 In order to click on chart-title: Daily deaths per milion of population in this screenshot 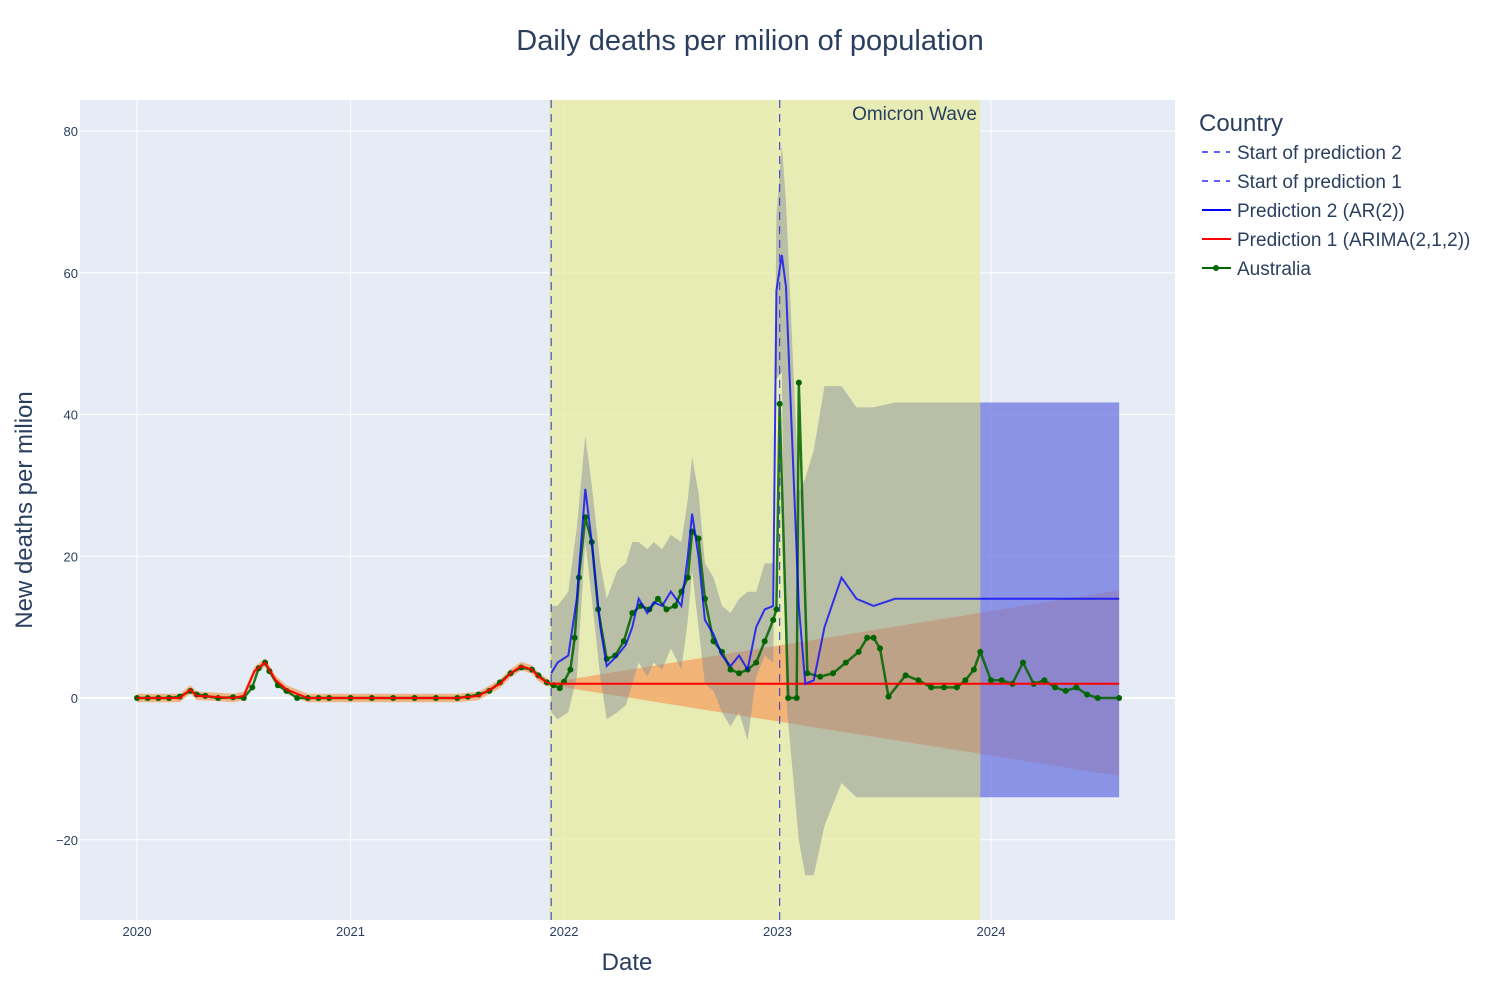, I will do `click(750, 41)`.